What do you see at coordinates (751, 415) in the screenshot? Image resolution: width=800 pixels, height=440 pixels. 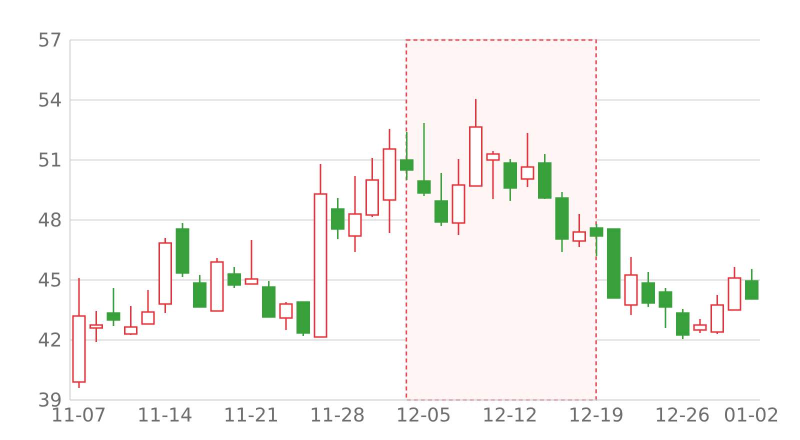 I see `x-tick-label: 01-02` at bounding box center [751, 415].